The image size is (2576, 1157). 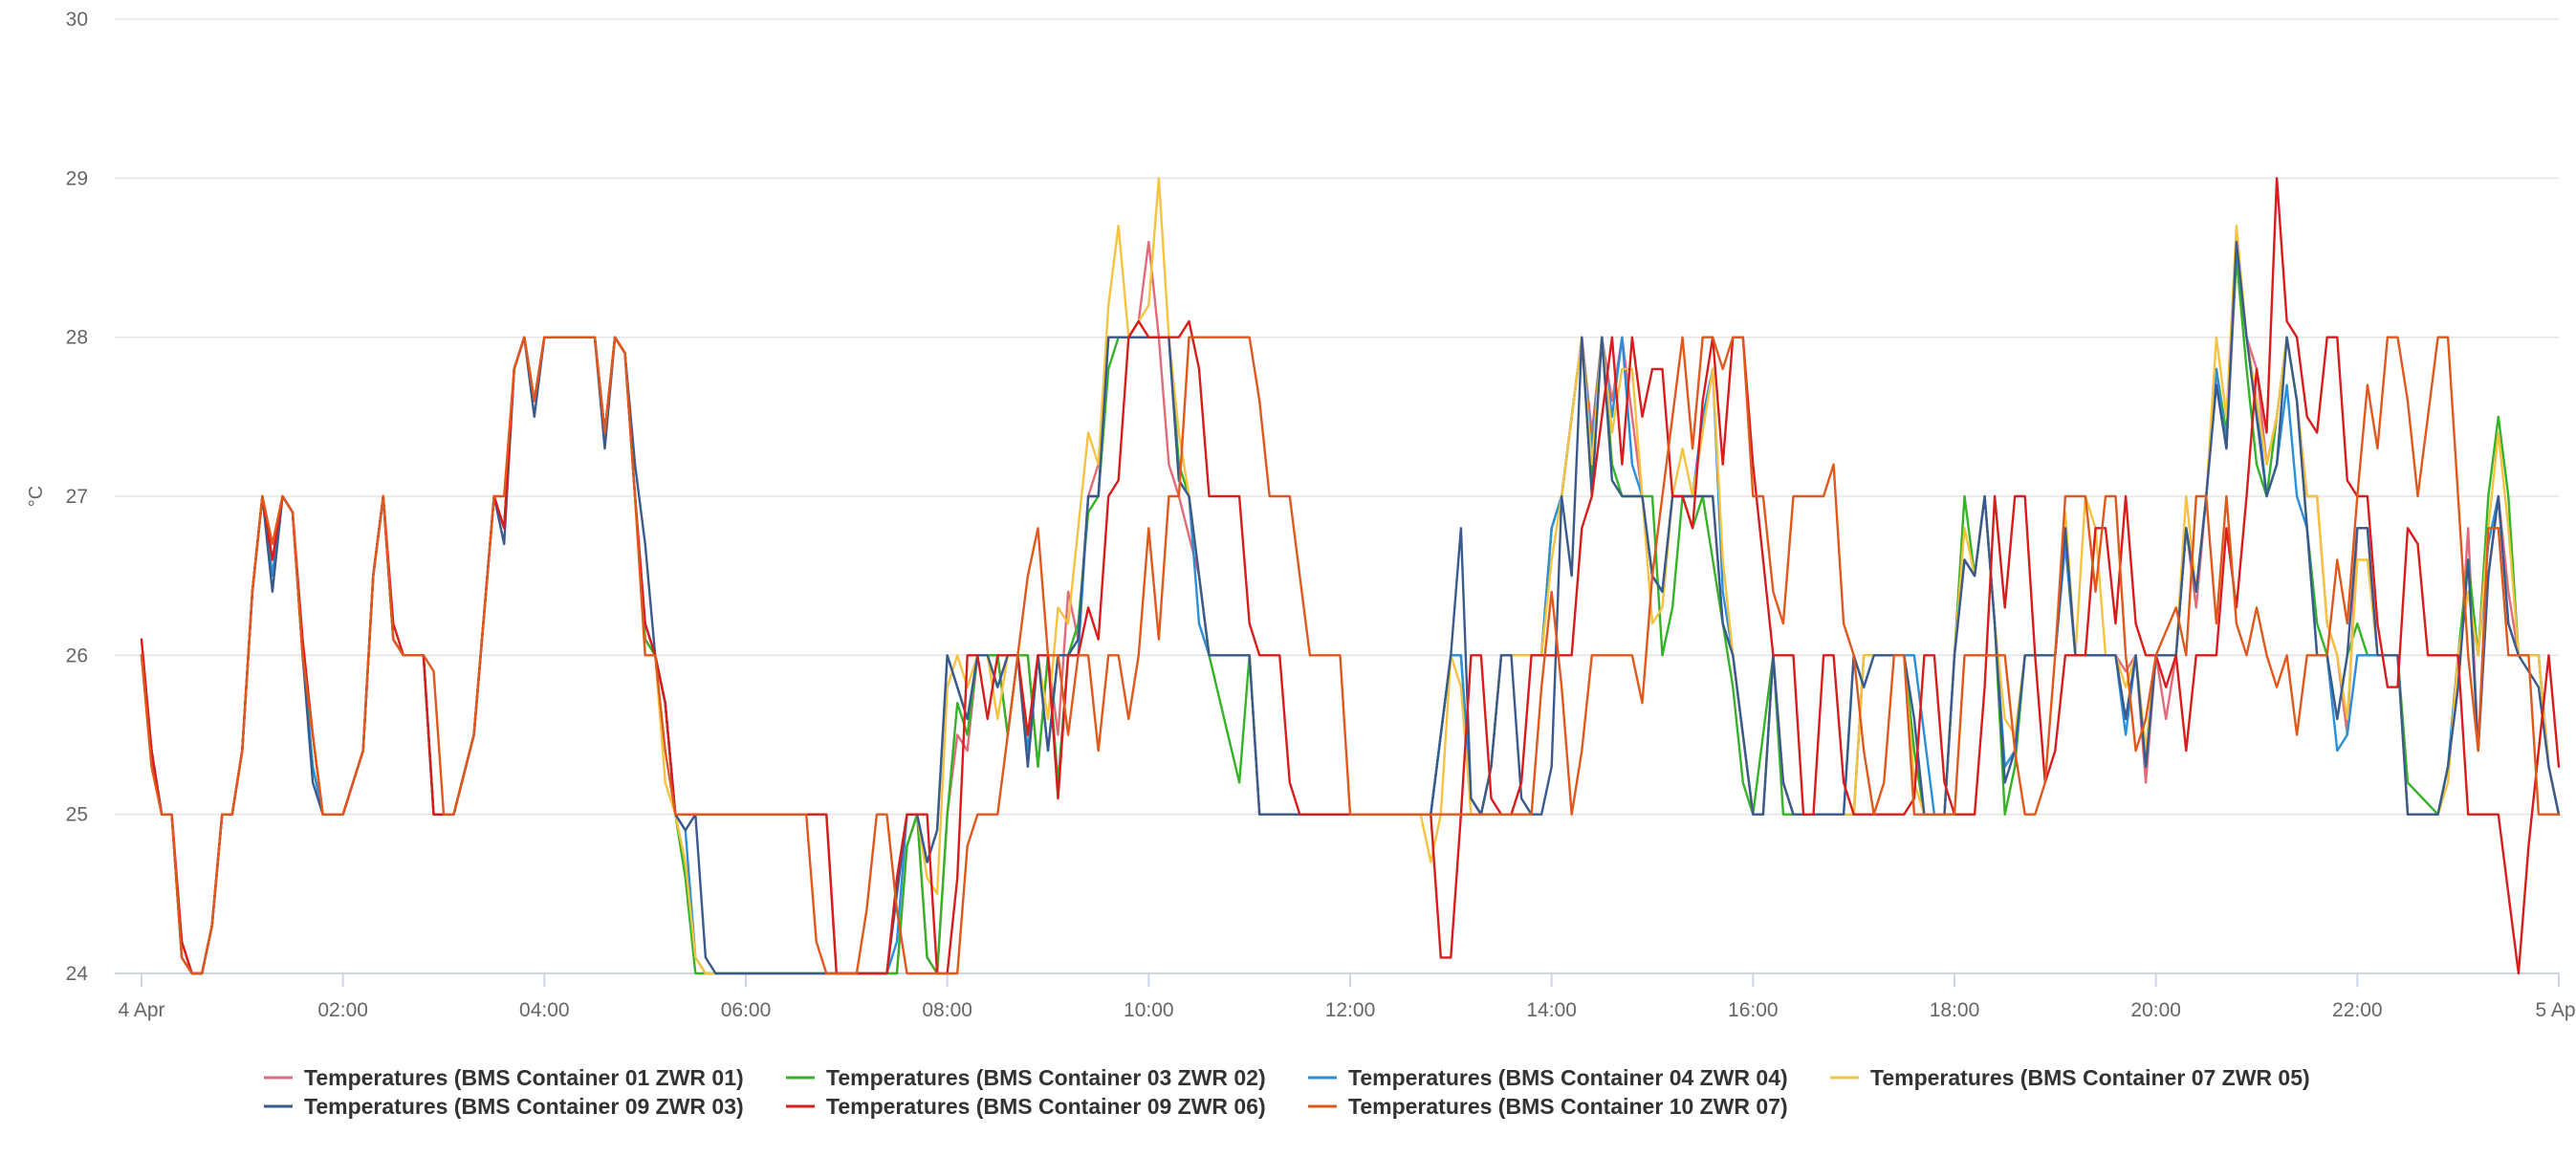 What do you see at coordinates (524, 1106) in the screenshot?
I see `legend-label: Temperatures (BMS Container 09 ZWR 03)` at bounding box center [524, 1106].